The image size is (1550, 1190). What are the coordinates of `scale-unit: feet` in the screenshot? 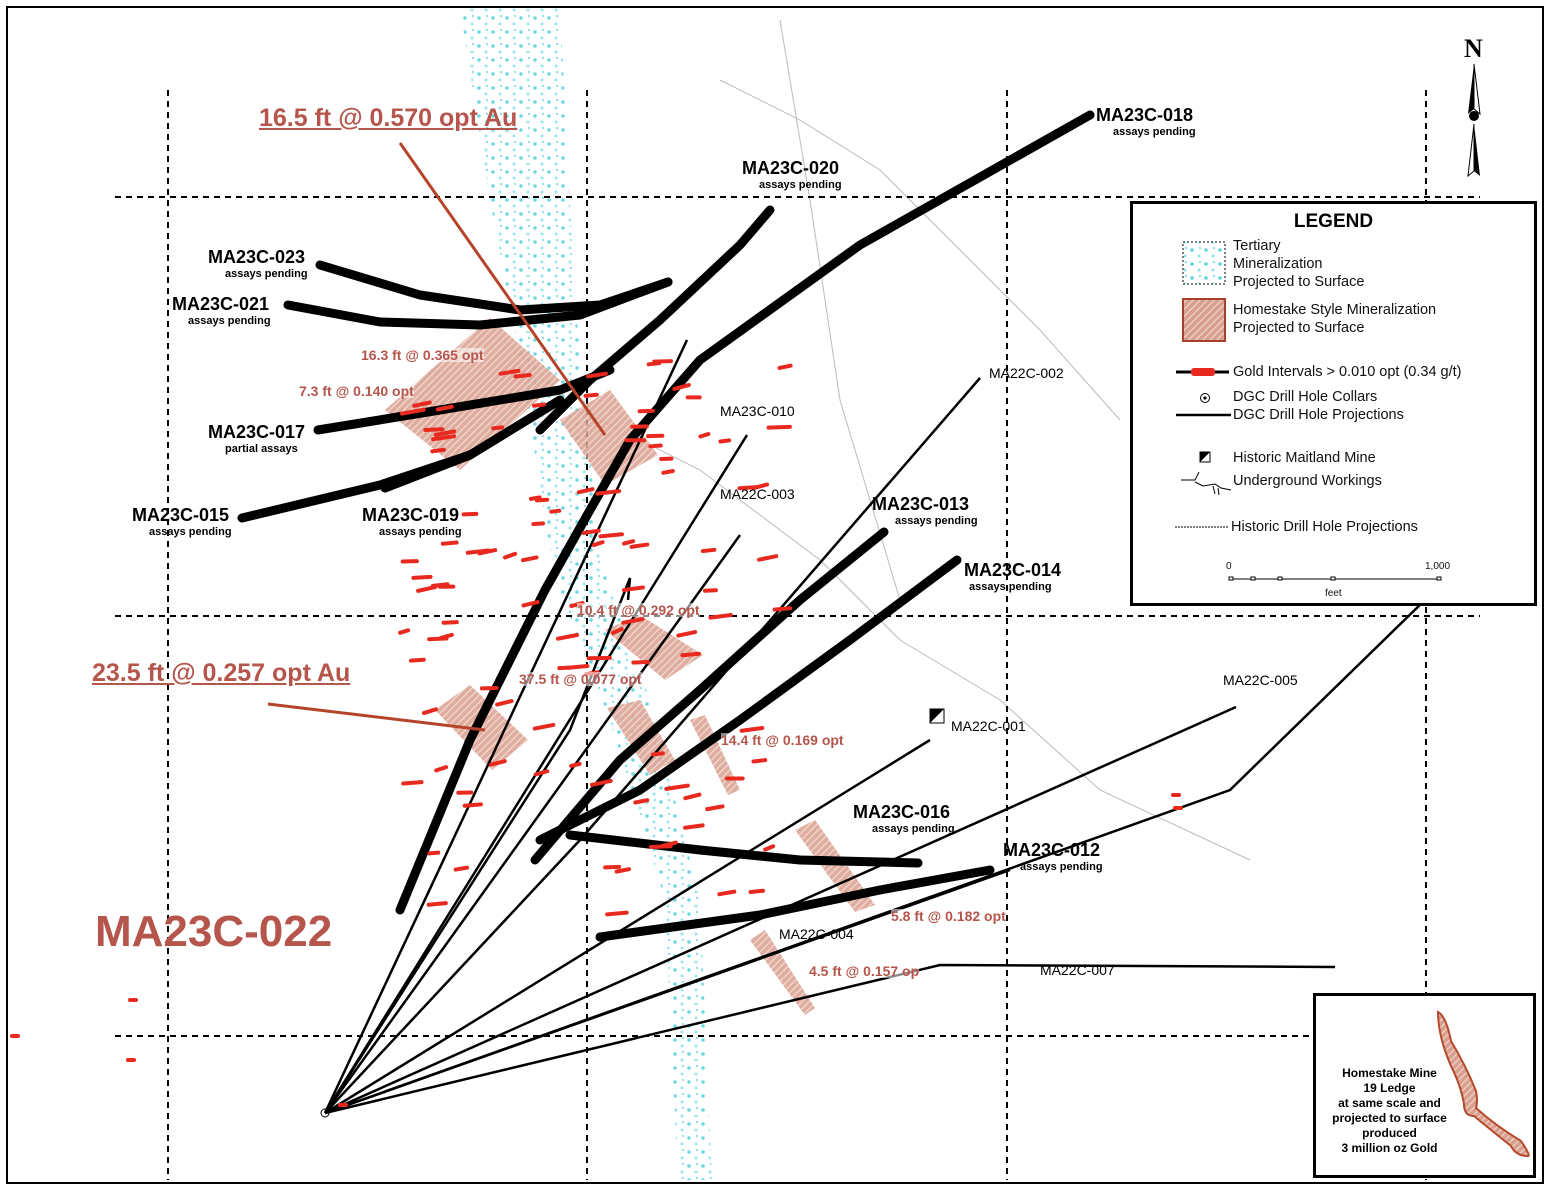 It's located at (1333, 593).